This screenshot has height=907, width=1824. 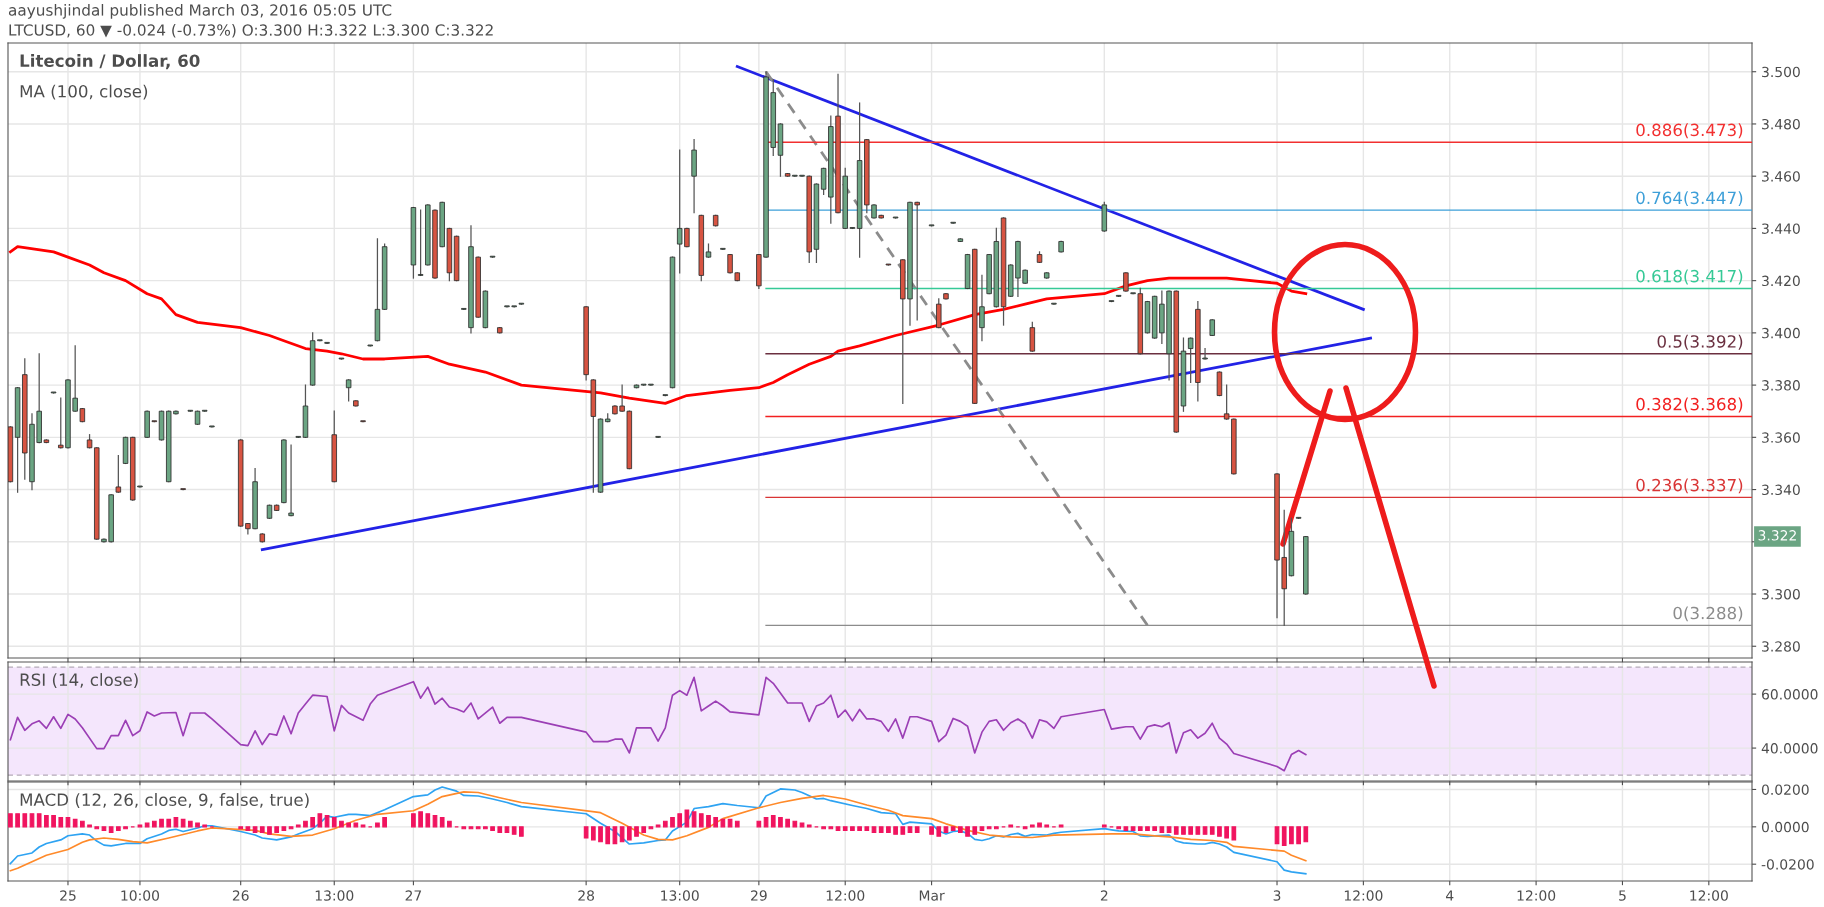 What do you see at coordinates (586, 895) in the screenshot?
I see `x-tick-label: 28` at bounding box center [586, 895].